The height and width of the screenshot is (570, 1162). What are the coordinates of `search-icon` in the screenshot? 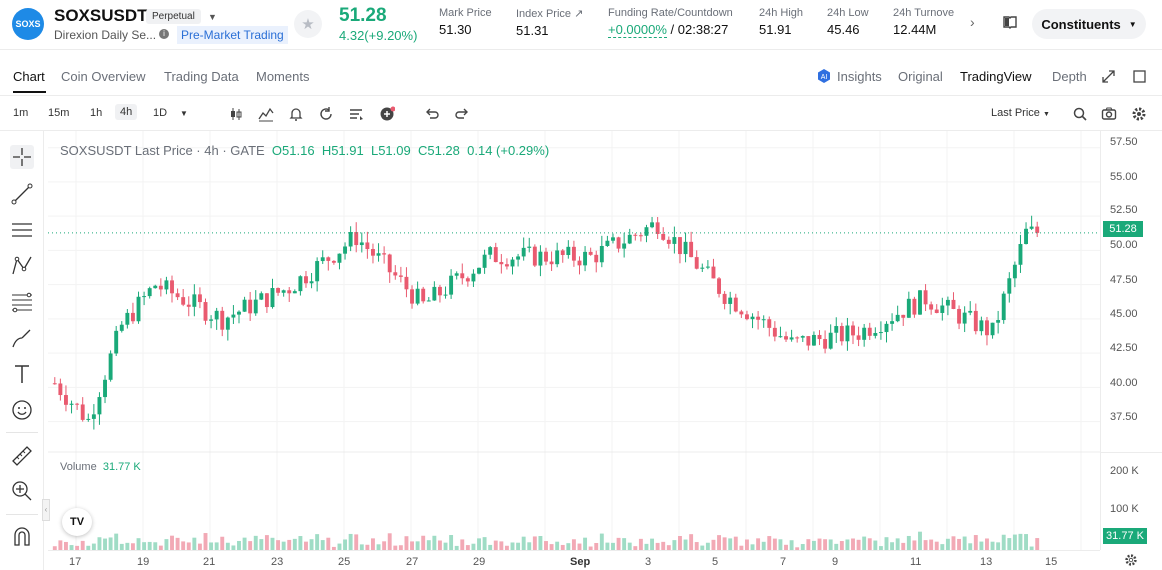 It's located at (1080, 114).